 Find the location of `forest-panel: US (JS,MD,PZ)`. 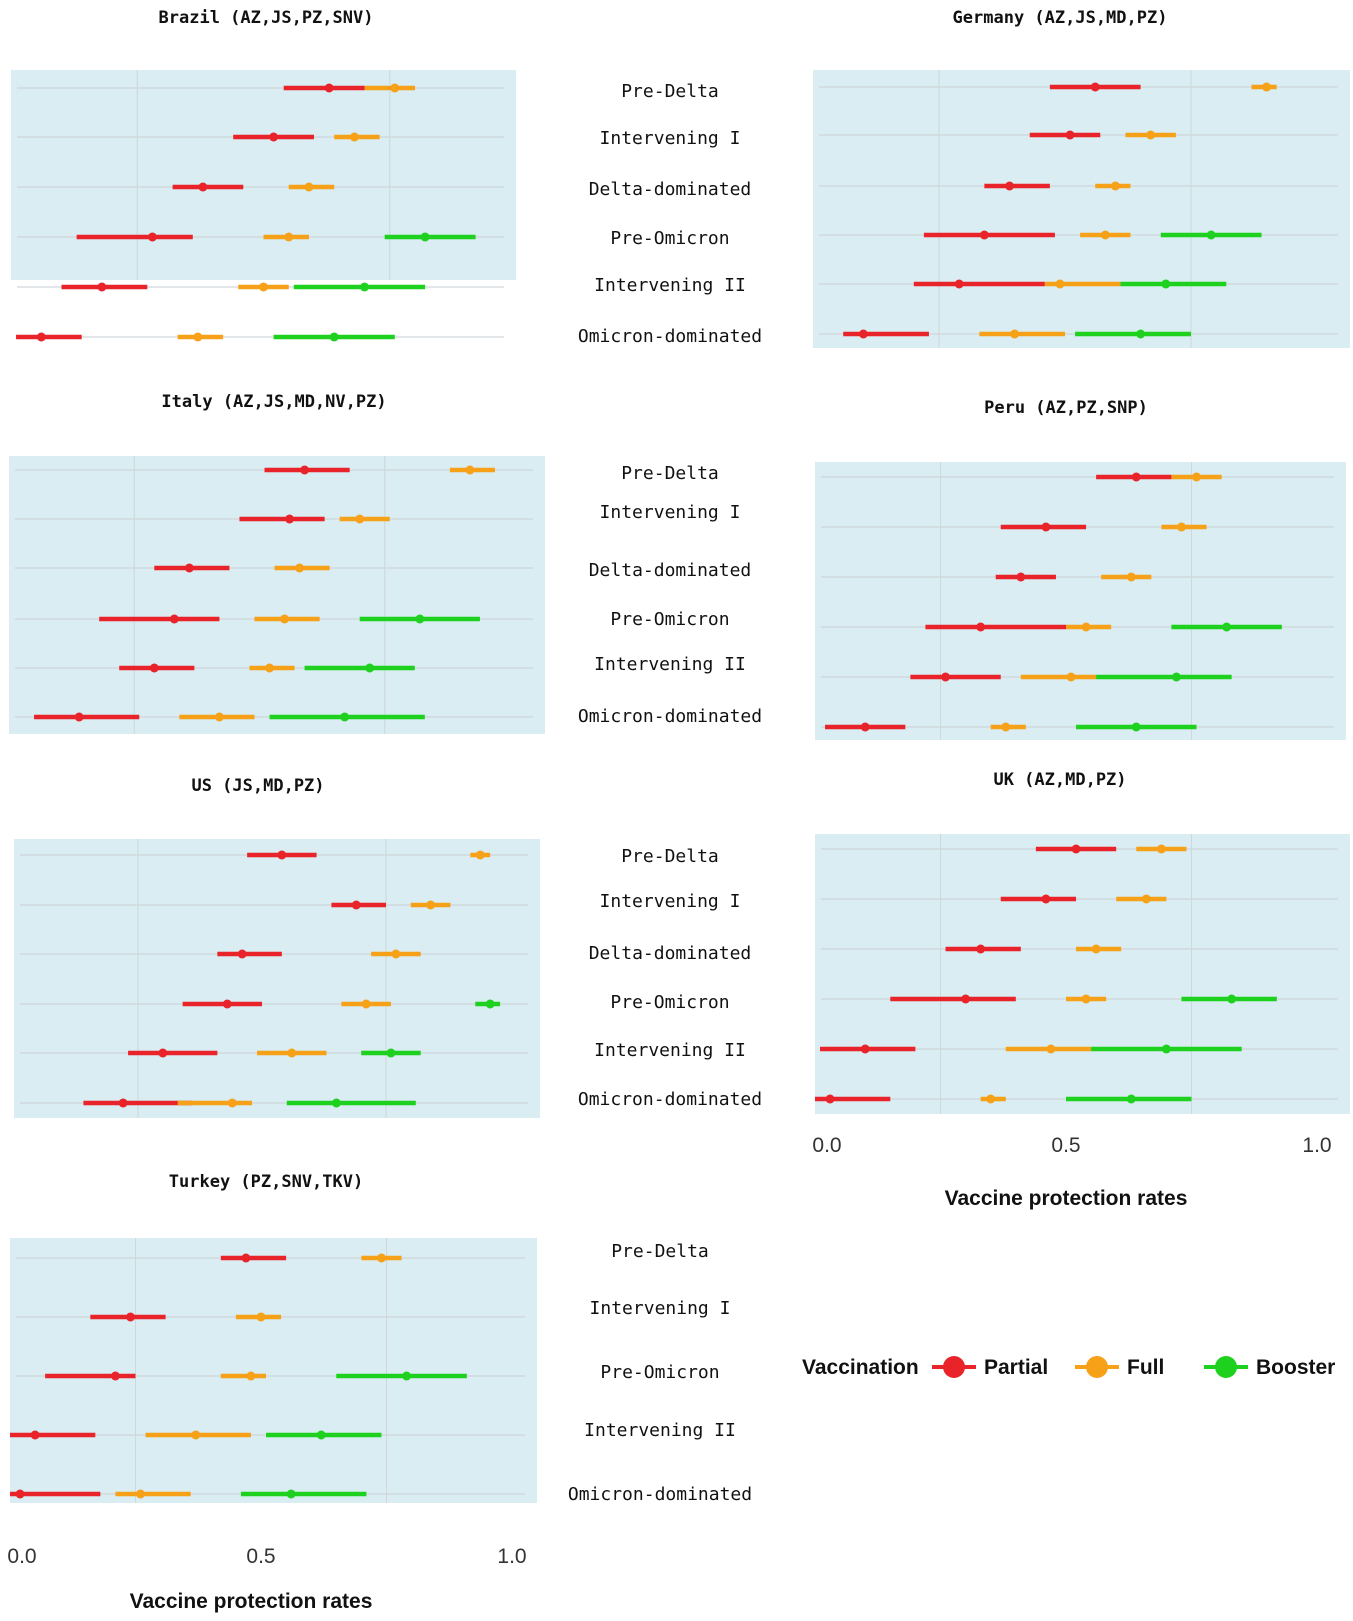

forest-panel: US (JS,MD,PZ) is located at coordinates (277, 947).